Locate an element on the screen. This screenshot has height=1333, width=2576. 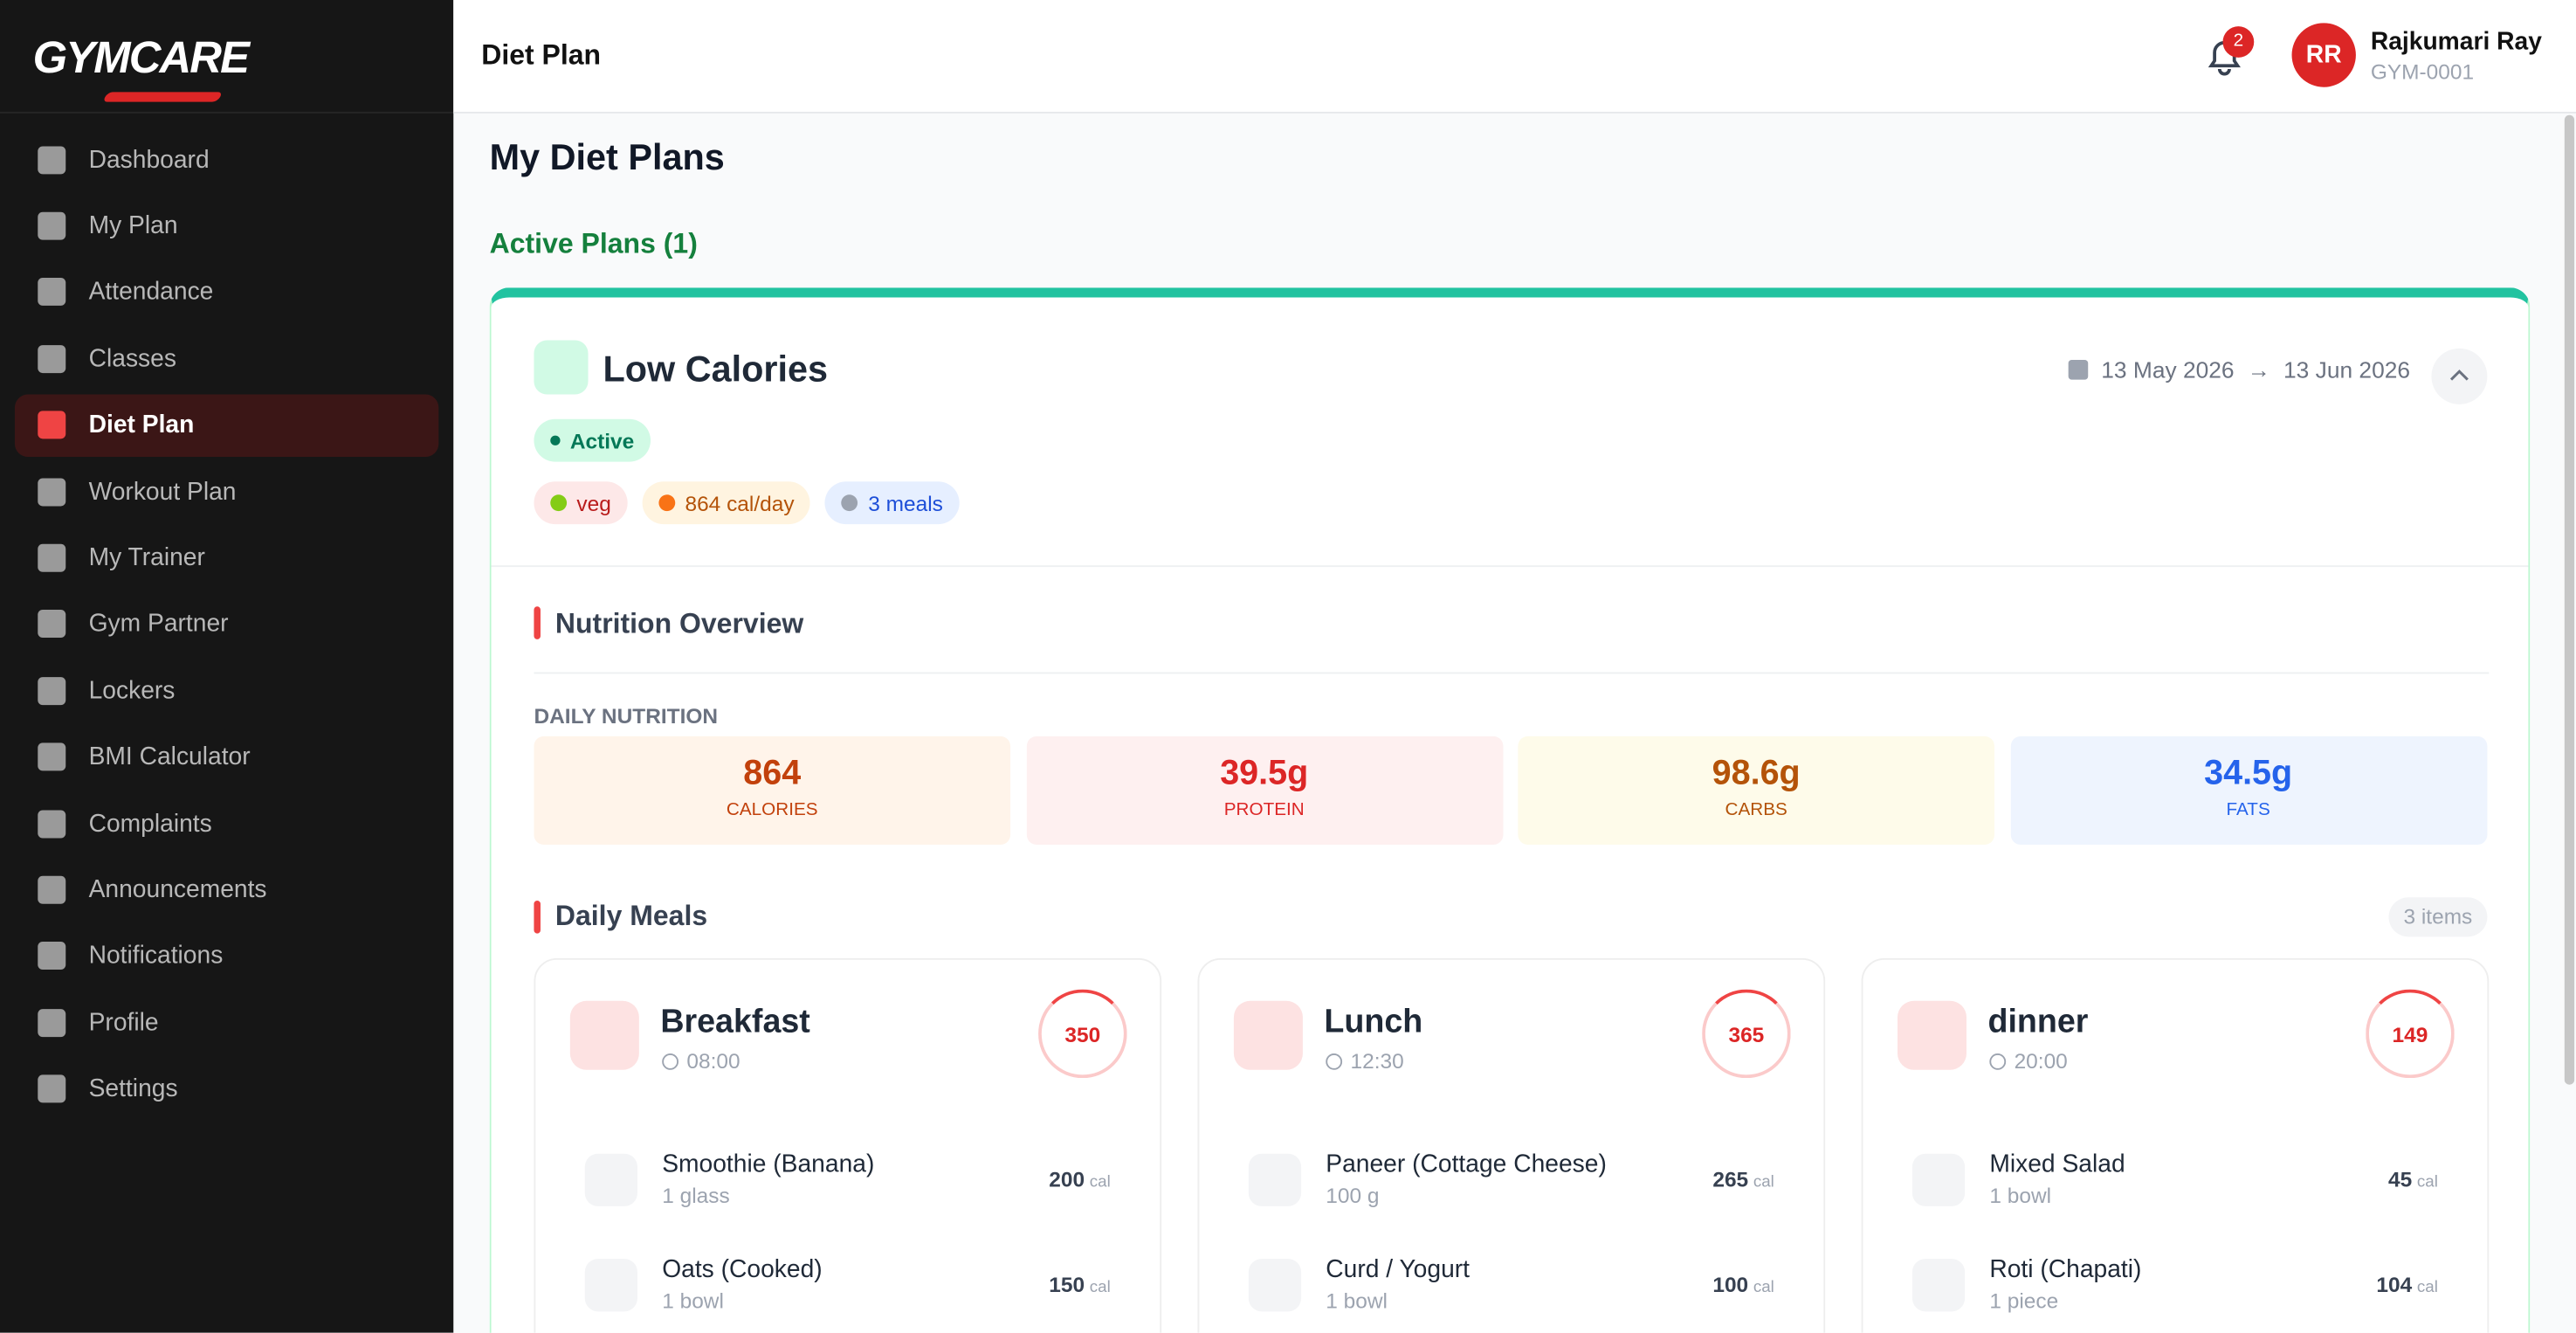
nav-label: Complaints is located at coordinates (150, 824).